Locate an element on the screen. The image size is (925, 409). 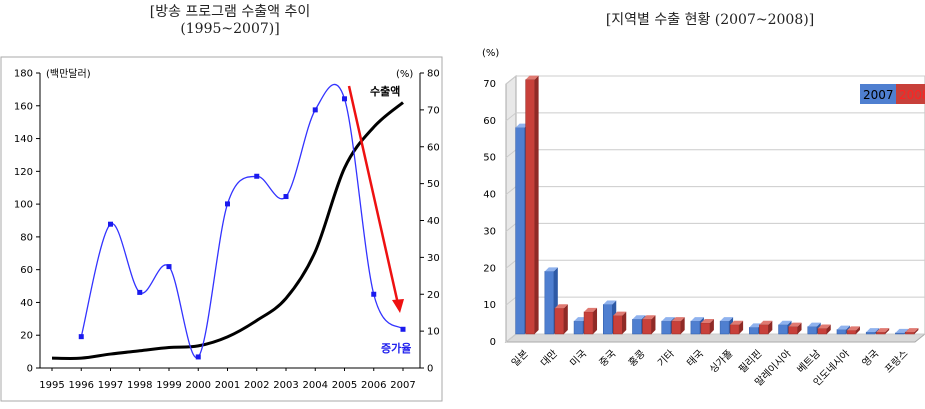
chart2-floor is located at coordinates (714, 338).